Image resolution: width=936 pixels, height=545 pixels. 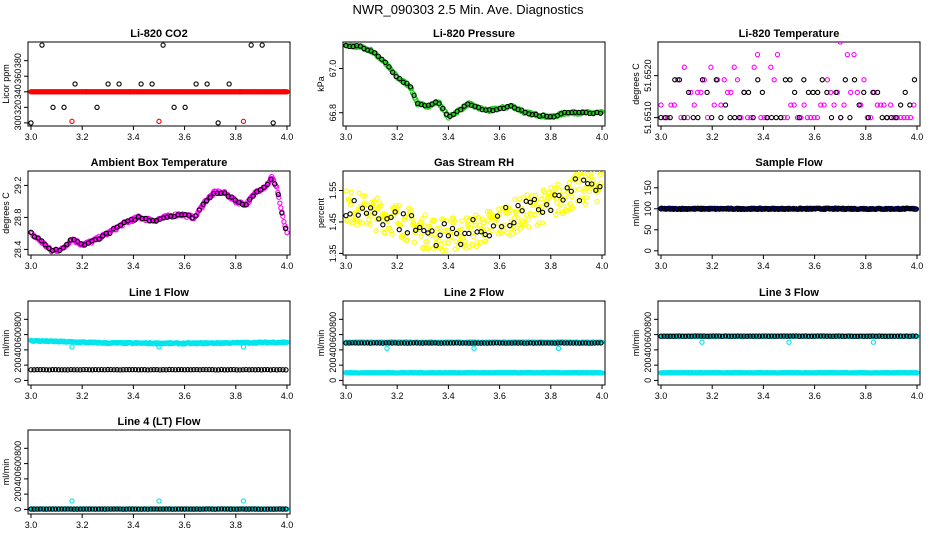 I want to click on series-raw, so click(x=158, y=369).